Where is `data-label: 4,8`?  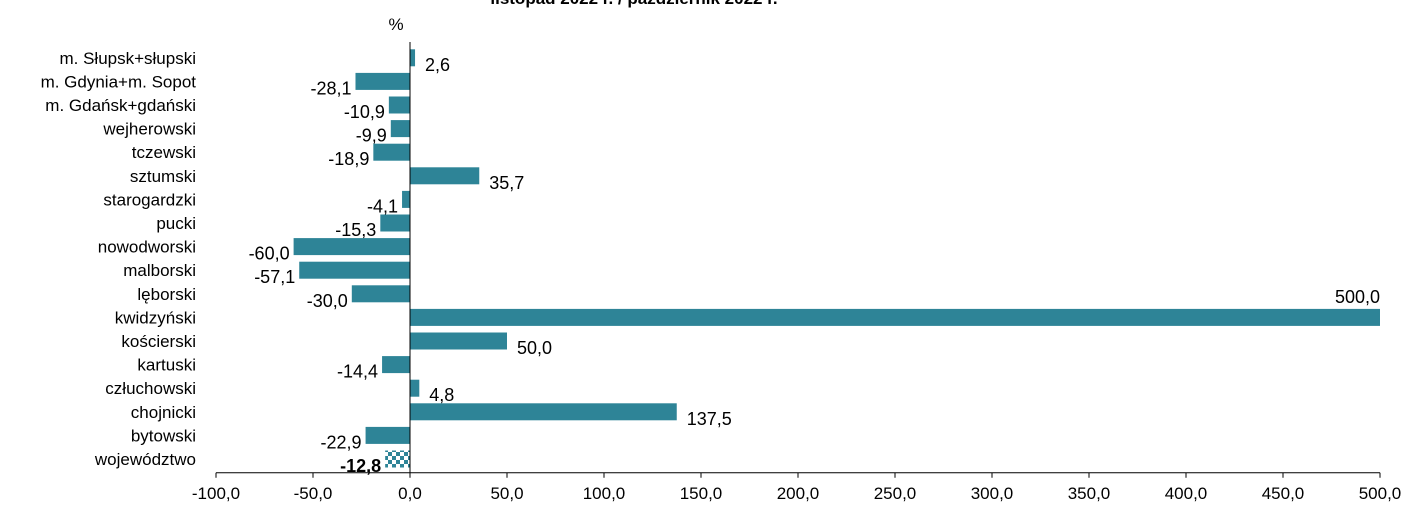 data-label: 4,8 is located at coordinates (441, 395).